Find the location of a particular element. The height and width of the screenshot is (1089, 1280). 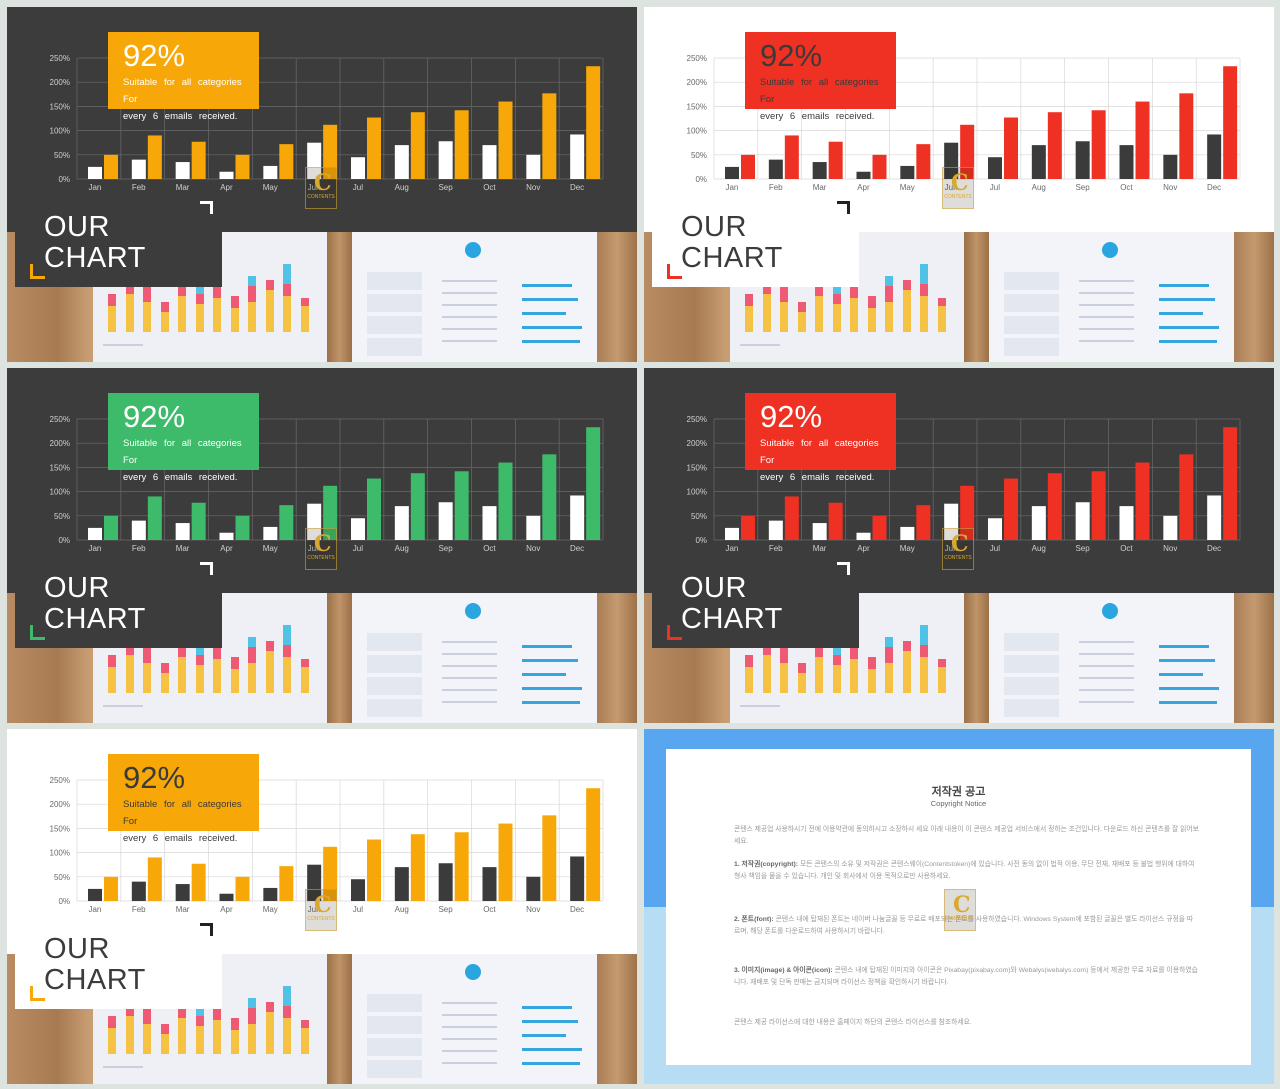

x-tick-label: Sep is located at coordinates (445, 187).